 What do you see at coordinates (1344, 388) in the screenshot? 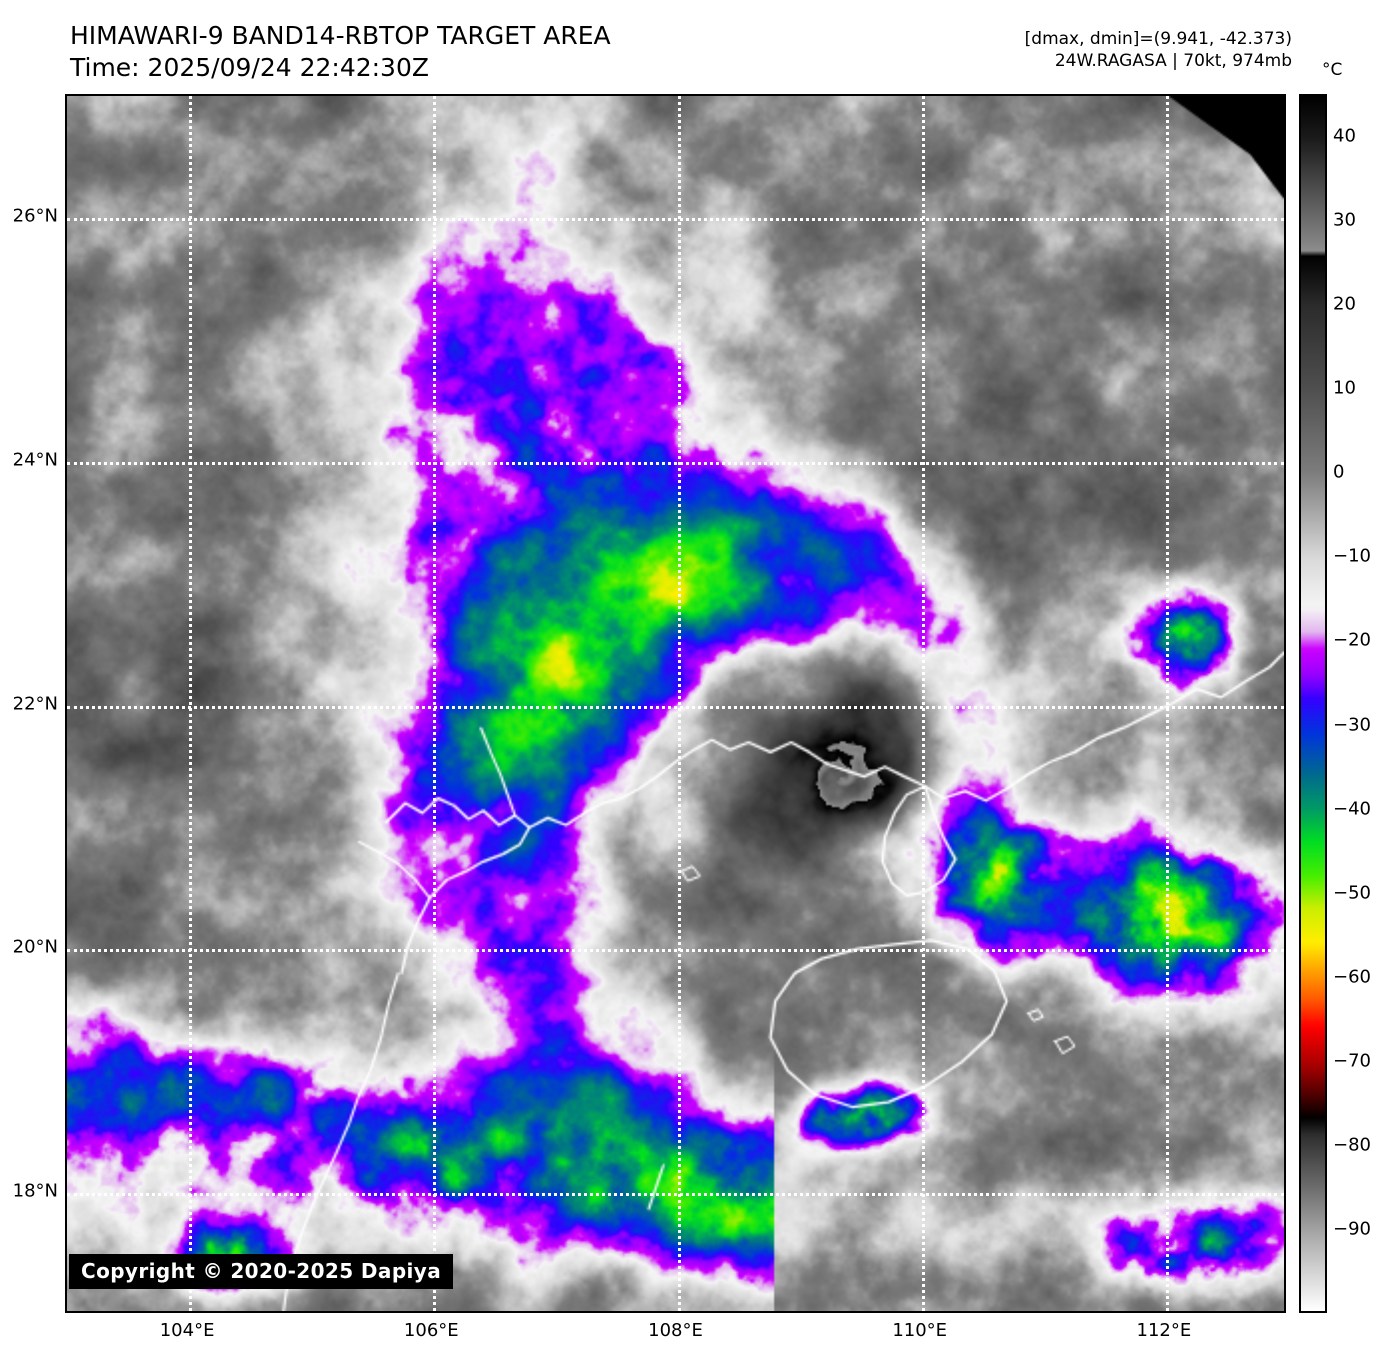
I see `colorbar-tick-label: 10` at bounding box center [1344, 388].